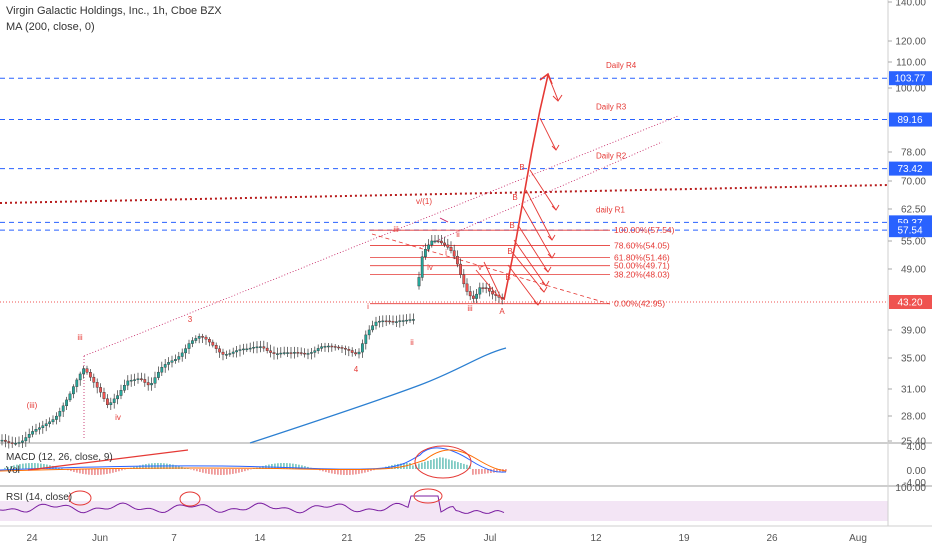 This screenshot has height=550, width=932. I want to click on retrace-line, so click(491, 269).